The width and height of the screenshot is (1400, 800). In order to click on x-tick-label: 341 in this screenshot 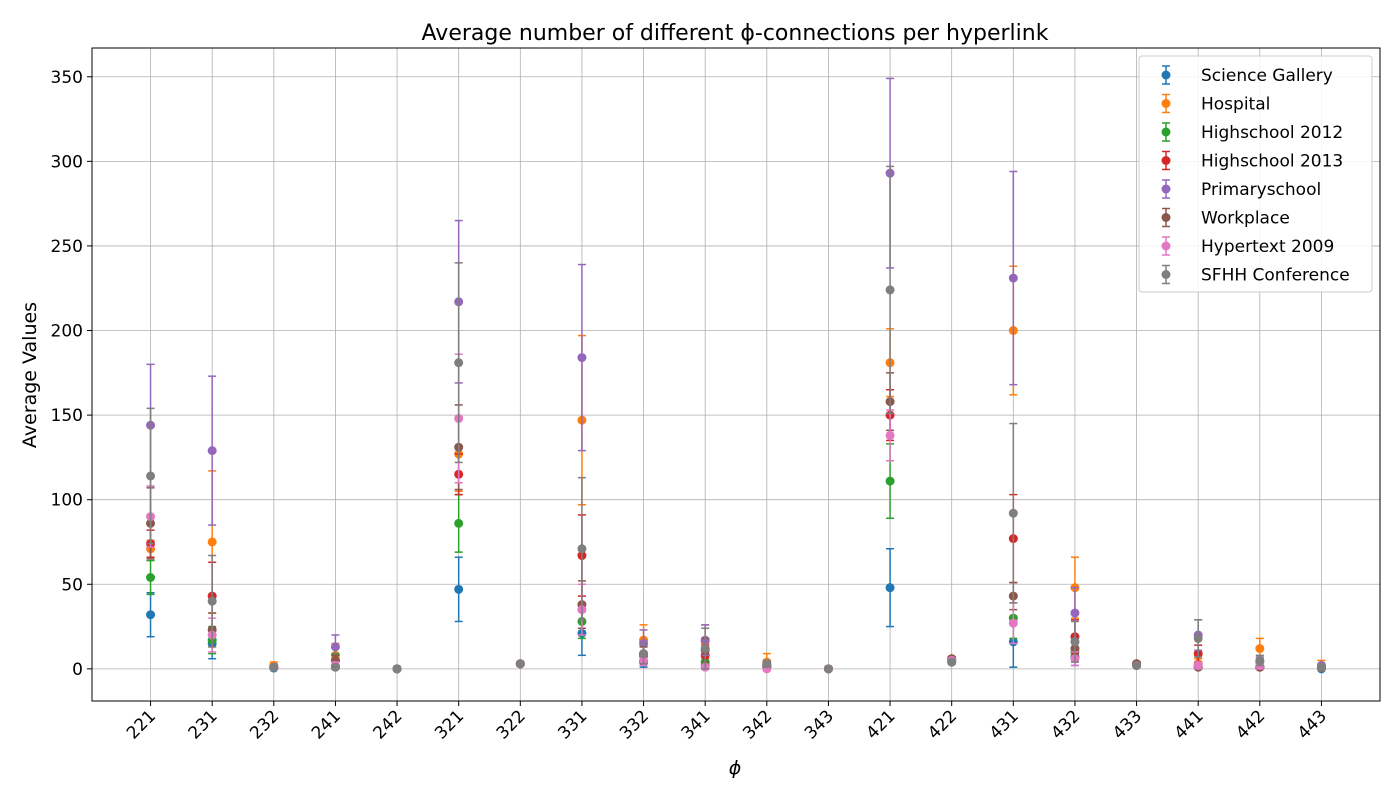, I will do `click(696, 724)`.